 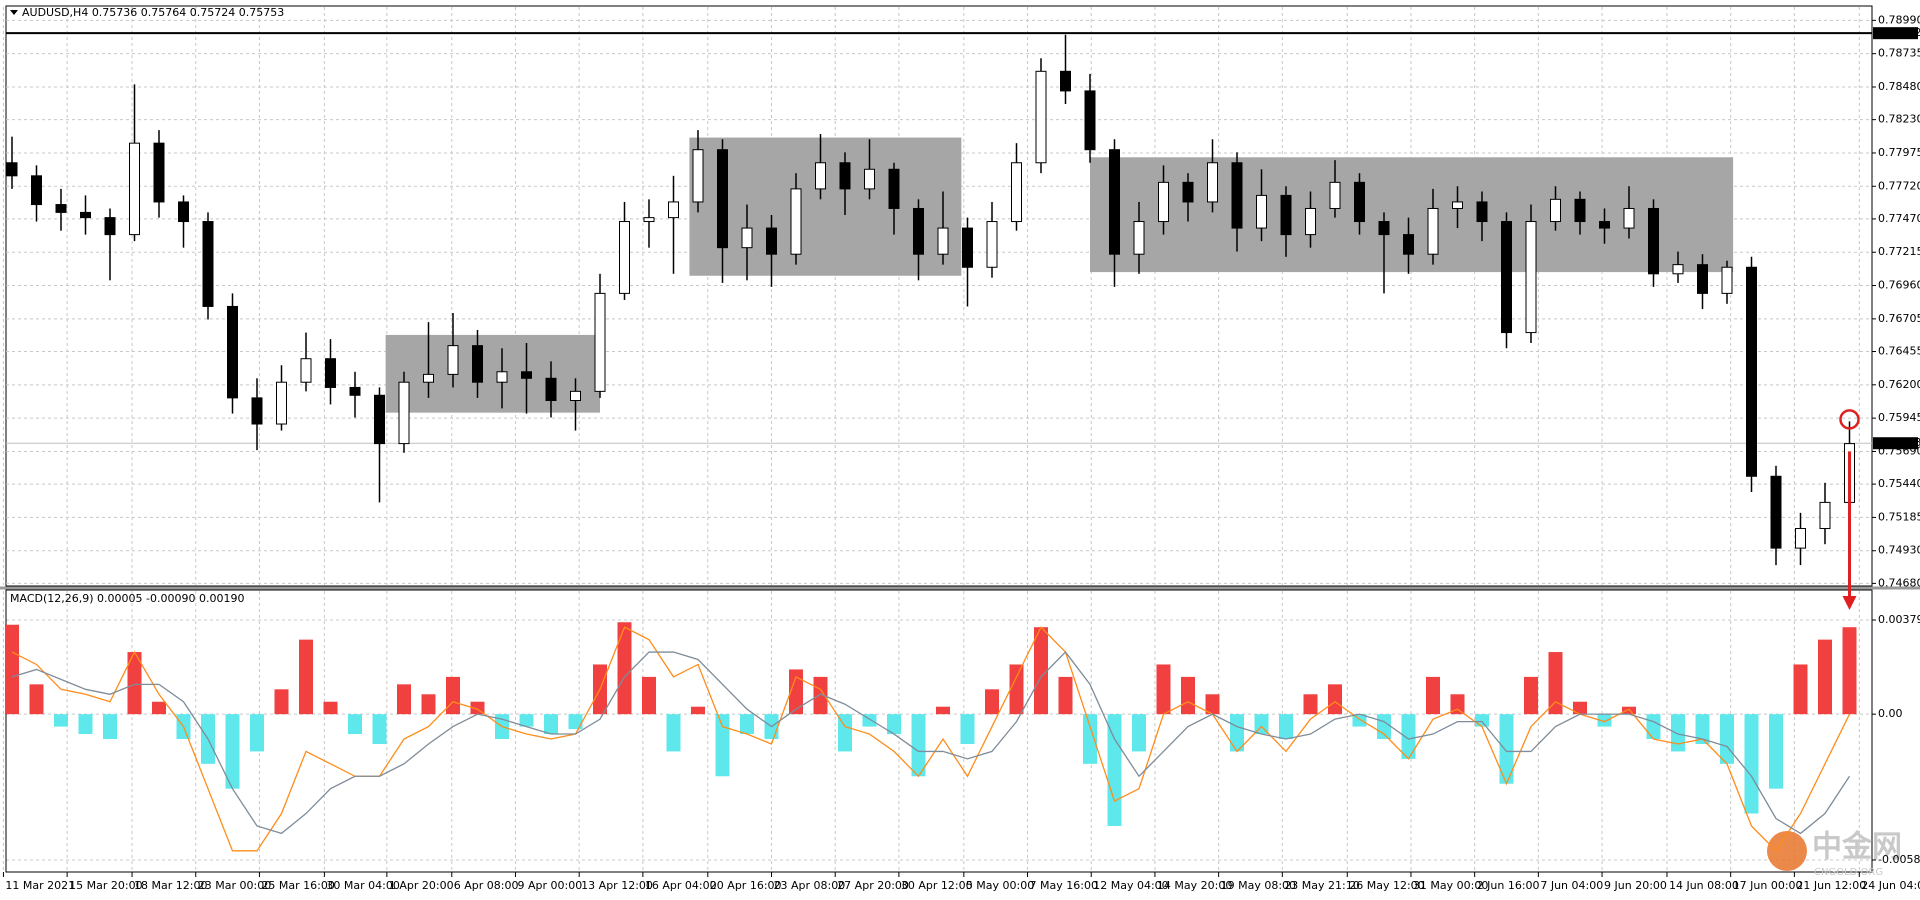 I want to click on y-tick-label: 0.00, so click(x=1890, y=713).